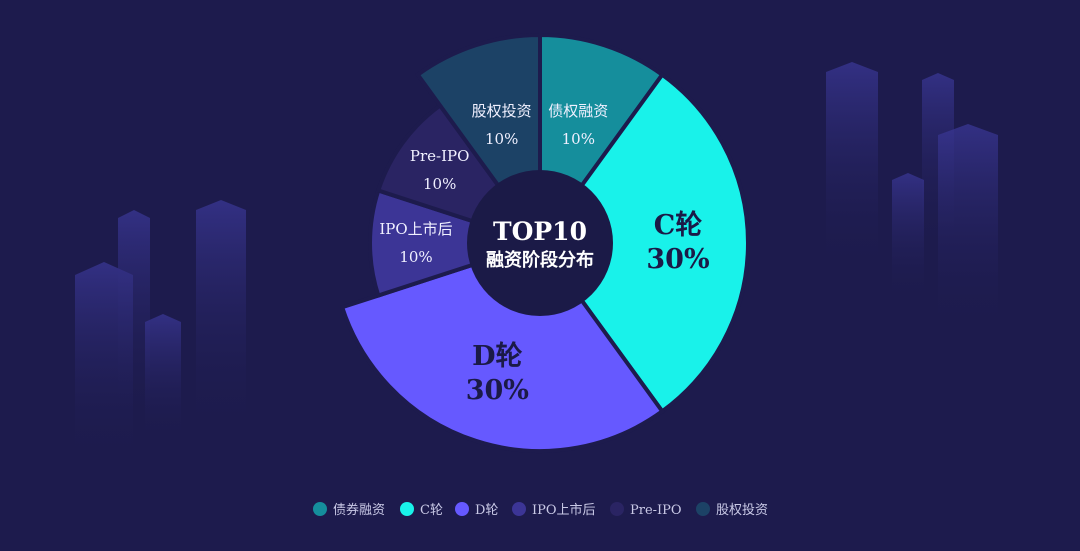 Image resolution: width=1080 pixels, height=551 pixels. What do you see at coordinates (578, 111) in the screenshot?
I see `slice-label: 债权融资` at bounding box center [578, 111].